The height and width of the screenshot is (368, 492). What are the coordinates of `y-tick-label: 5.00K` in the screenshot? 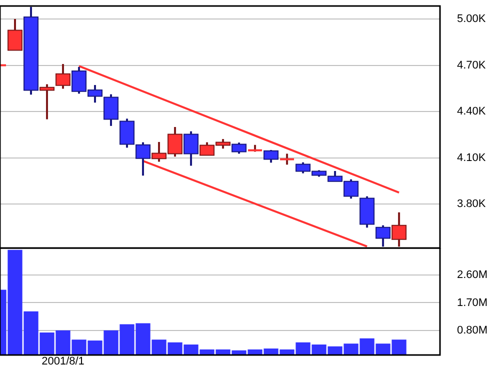 It's located at (471, 18).